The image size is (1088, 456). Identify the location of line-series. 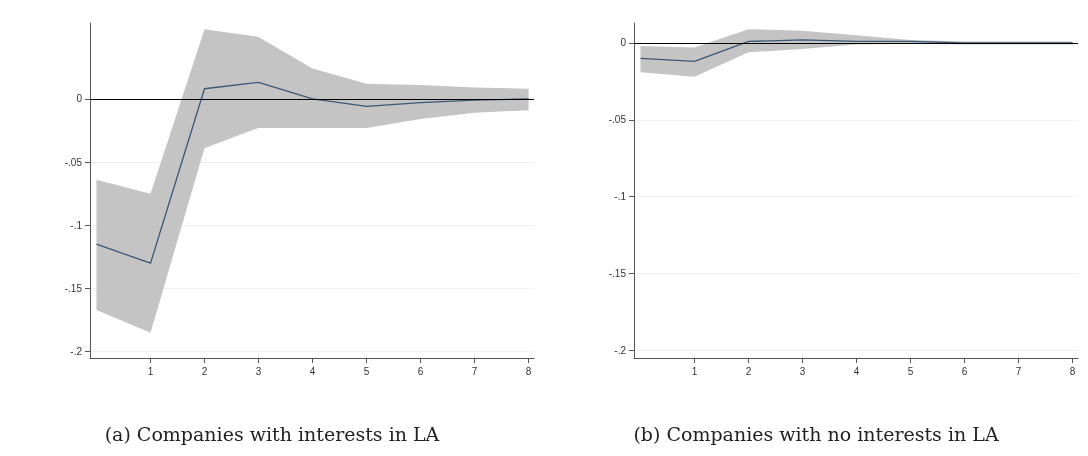
(856, 51).